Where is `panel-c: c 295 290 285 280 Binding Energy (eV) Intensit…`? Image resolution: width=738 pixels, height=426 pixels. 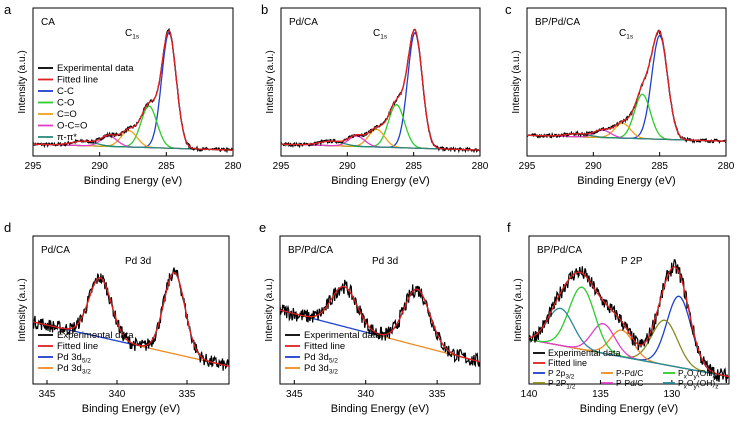 panel-c: c 295 290 285 280 Binding Energy (eV) Intensit… is located at coordinates (620, 94).